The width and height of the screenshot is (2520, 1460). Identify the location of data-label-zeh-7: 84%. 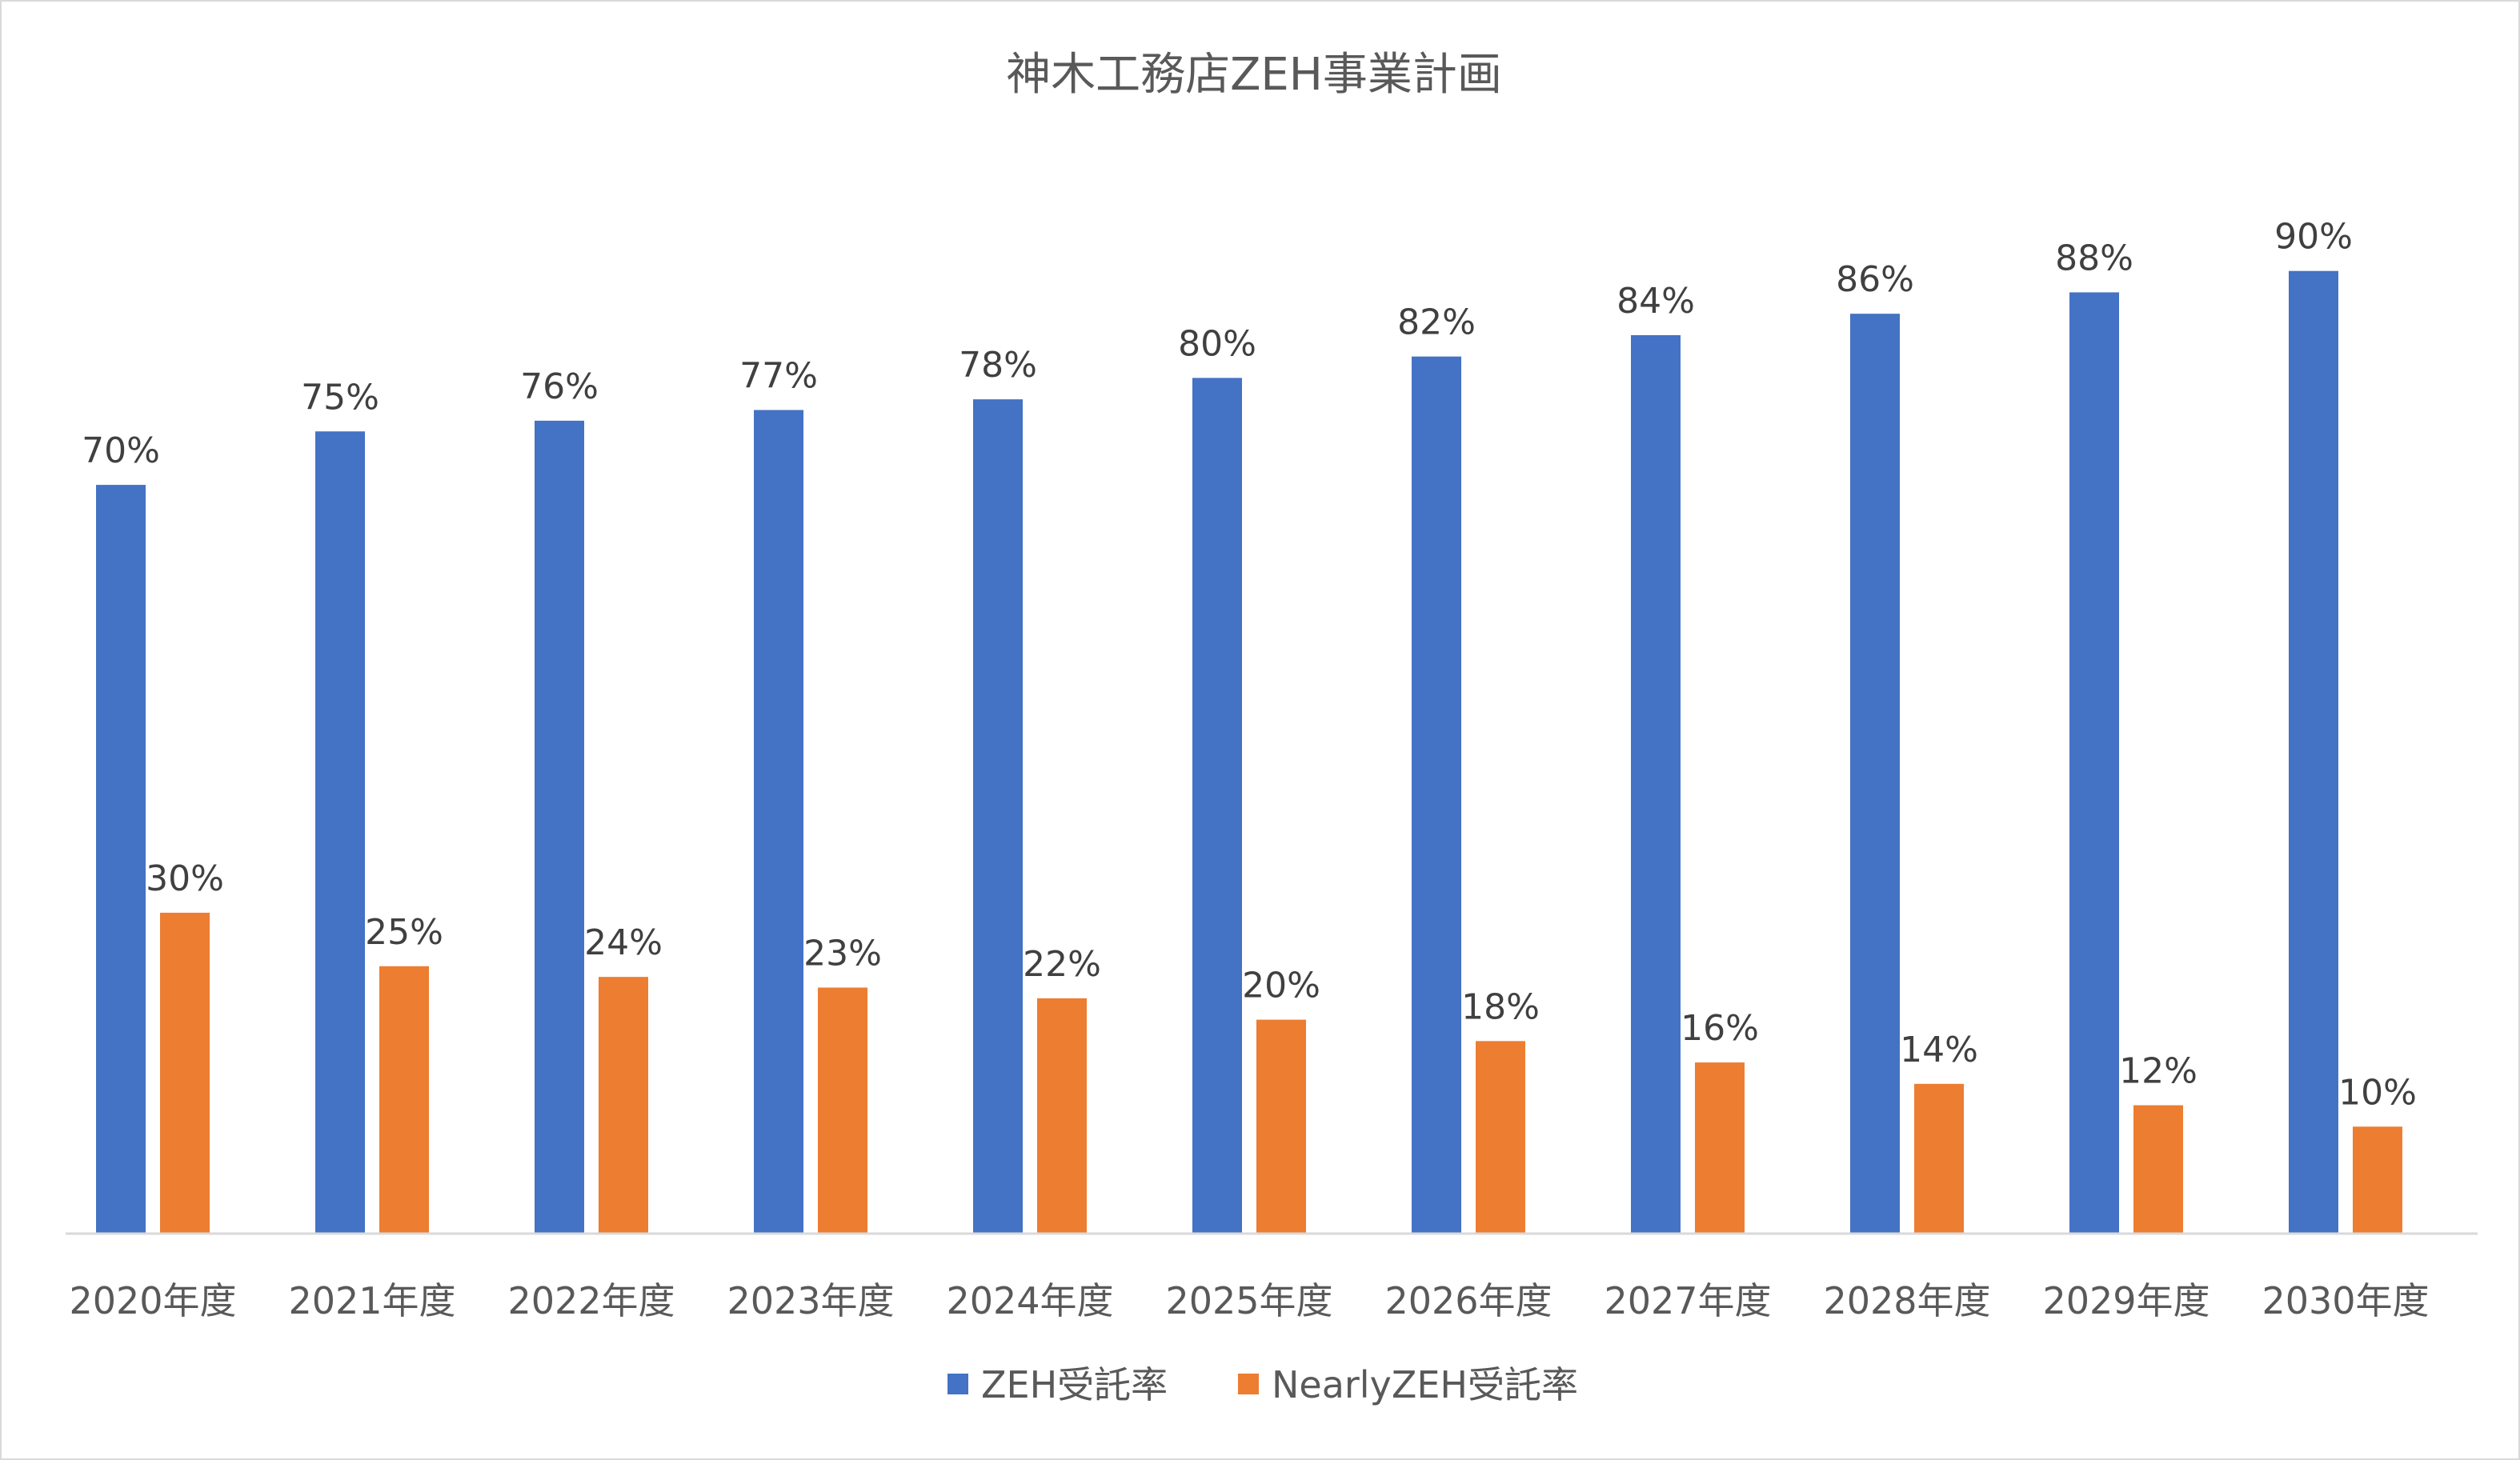
(1656, 301).